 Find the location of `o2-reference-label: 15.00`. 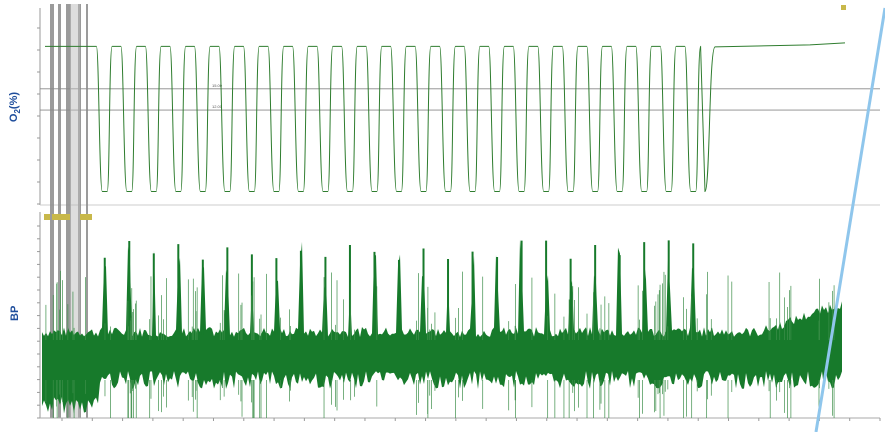

o2-reference-label: 15.00 is located at coordinates (217, 85).